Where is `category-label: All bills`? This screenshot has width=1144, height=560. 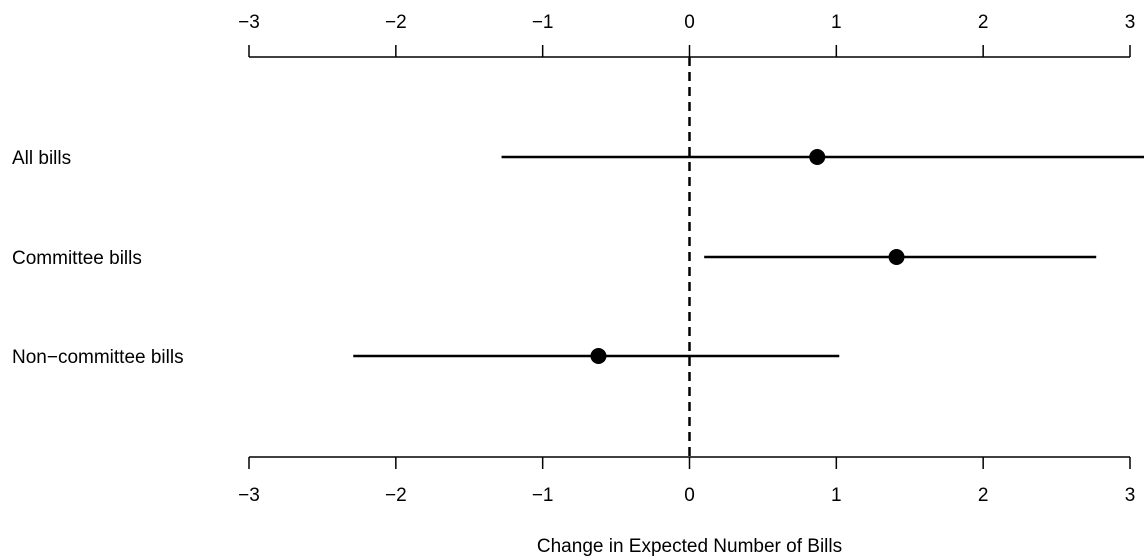
category-label: All bills is located at coordinates (41, 158).